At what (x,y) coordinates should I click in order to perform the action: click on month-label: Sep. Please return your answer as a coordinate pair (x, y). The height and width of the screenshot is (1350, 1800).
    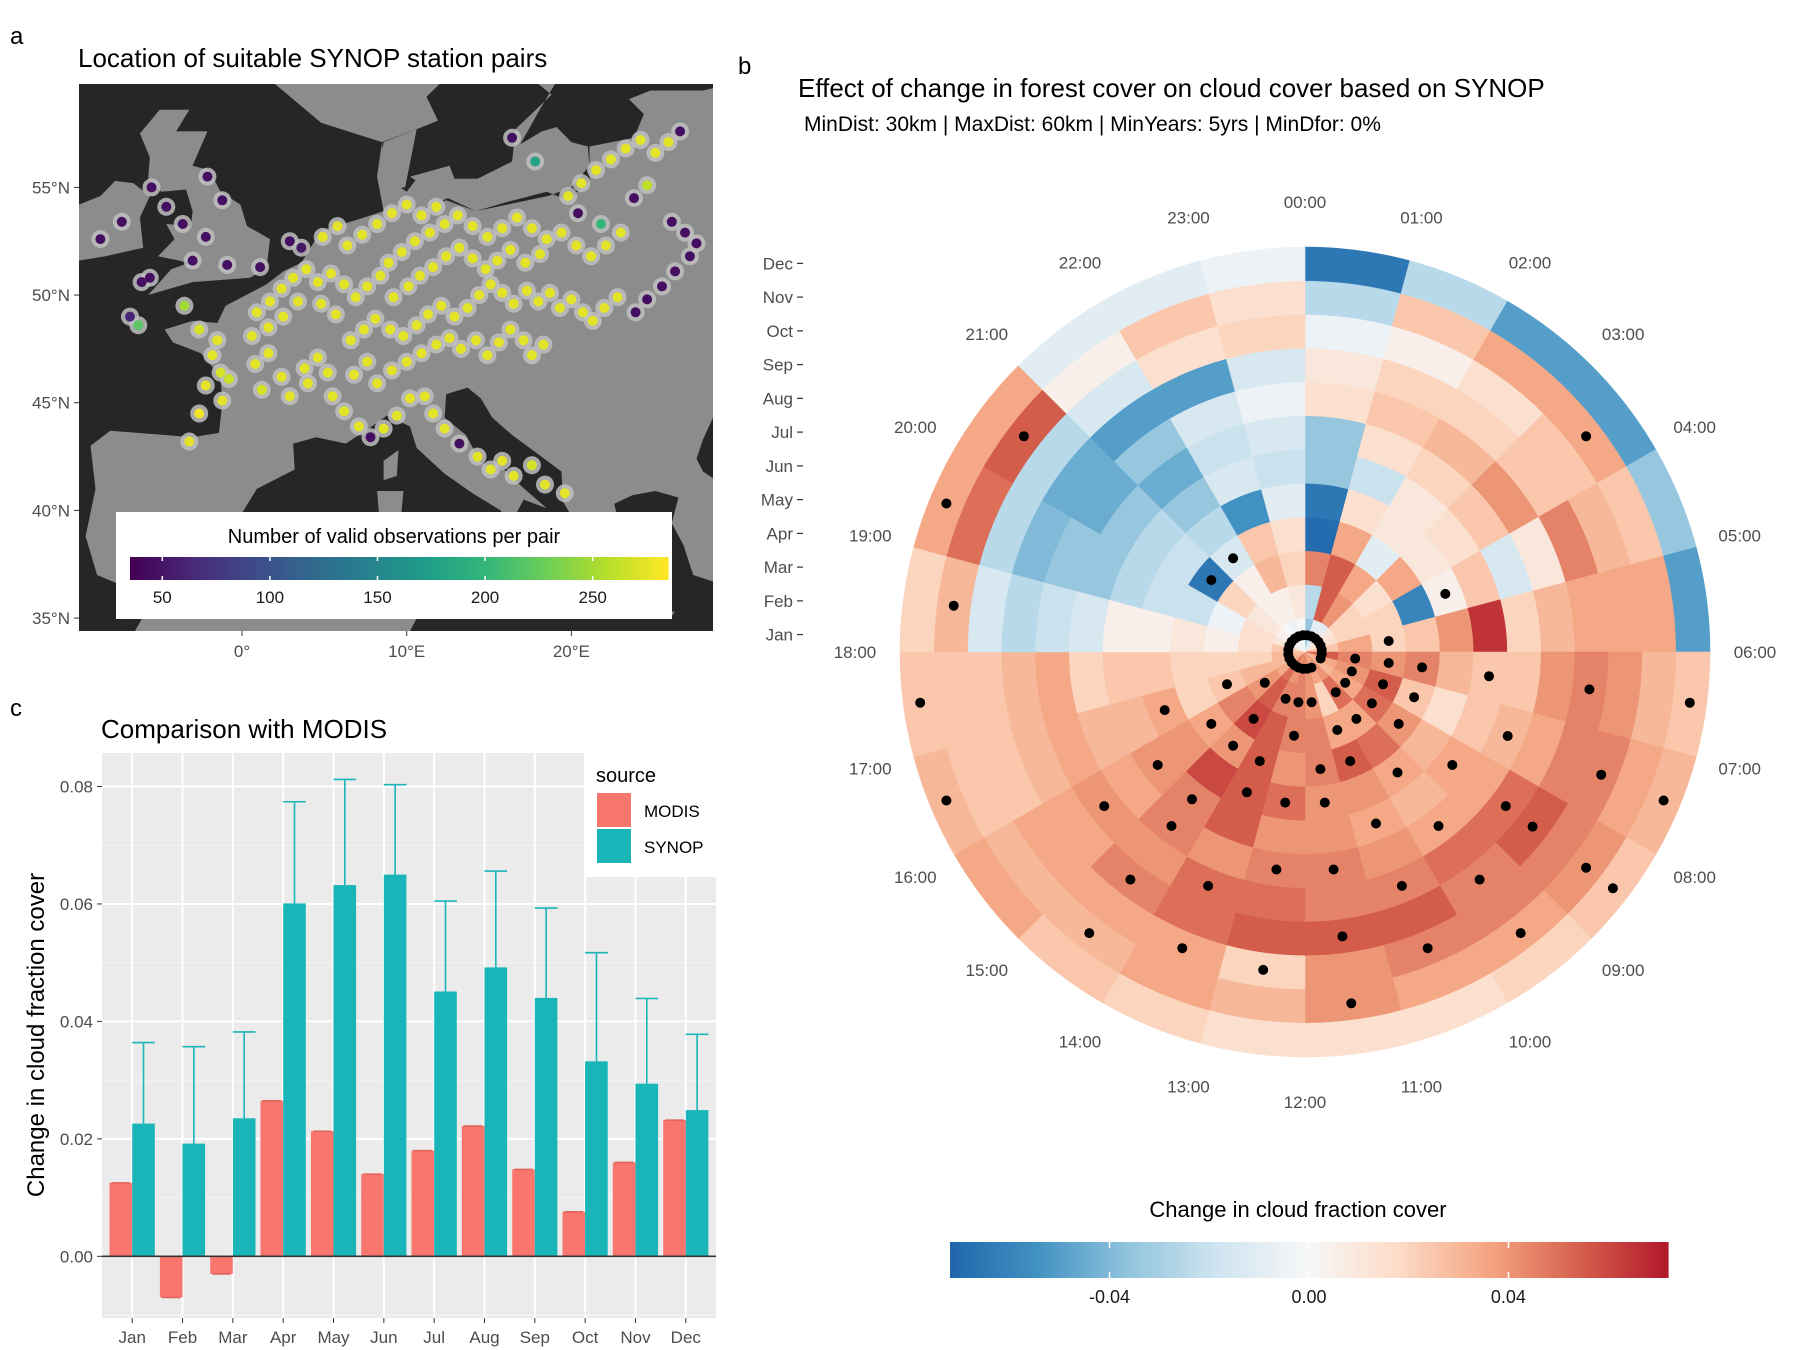
    Looking at the image, I should click on (778, 365).